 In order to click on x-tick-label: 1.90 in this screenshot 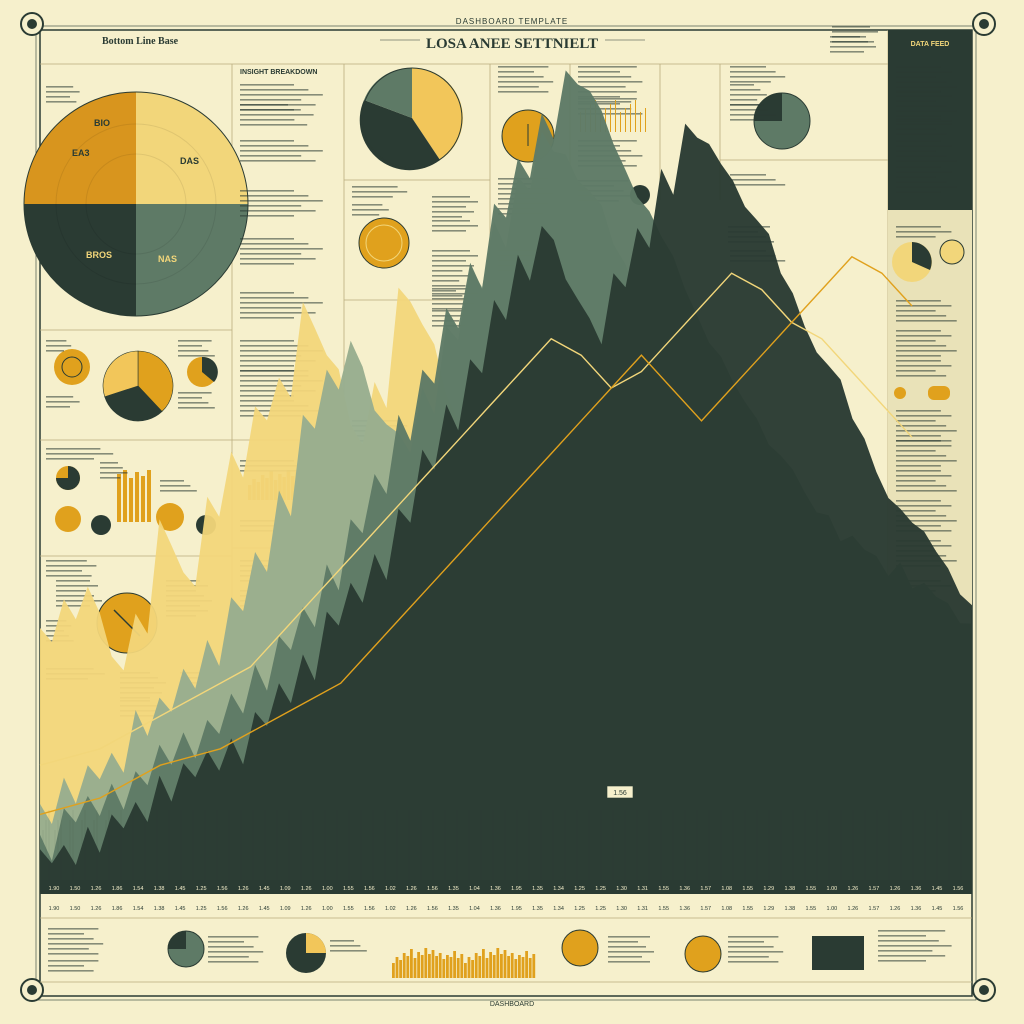, I will do `click(54, 889)`.